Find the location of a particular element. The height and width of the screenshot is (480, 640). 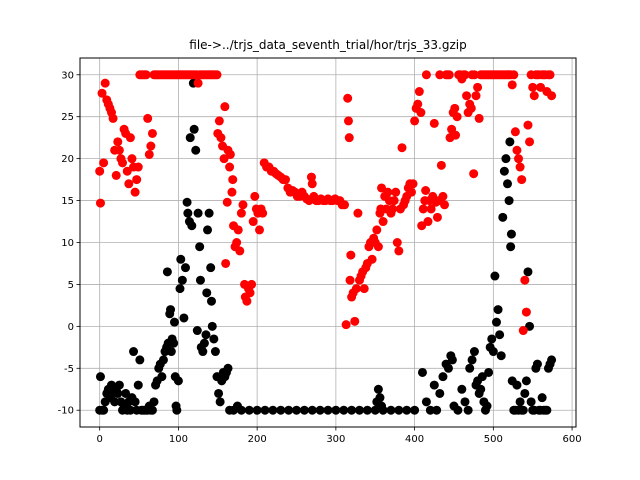

y-tick-label: -10 is located at coordinates (66, 411).